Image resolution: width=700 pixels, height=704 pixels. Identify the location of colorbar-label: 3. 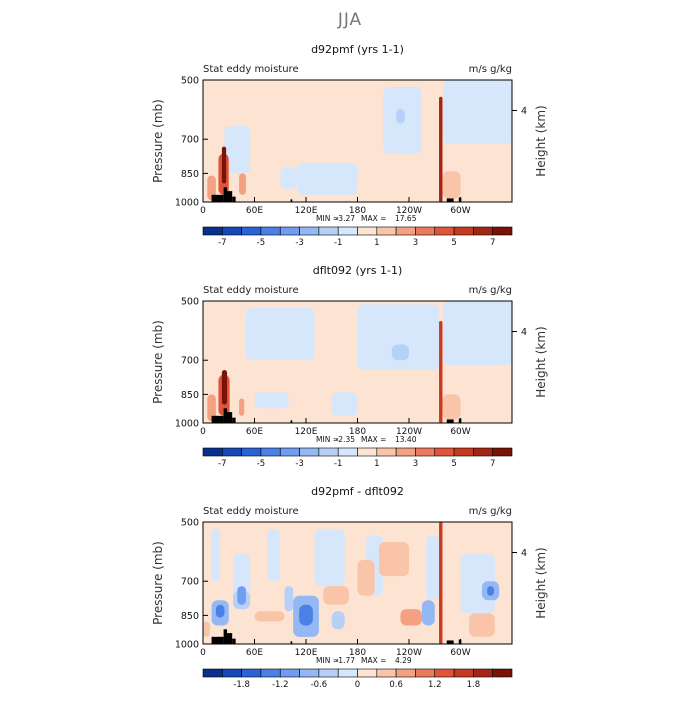
(415, 243).